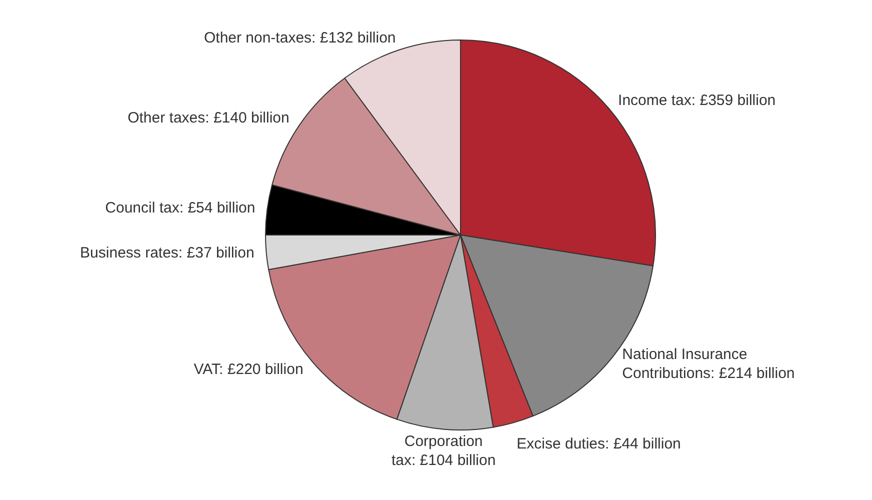 The image size is (872, 500). I want to click on slice-label: Other taxes: £140 billion, so click(209, 118).